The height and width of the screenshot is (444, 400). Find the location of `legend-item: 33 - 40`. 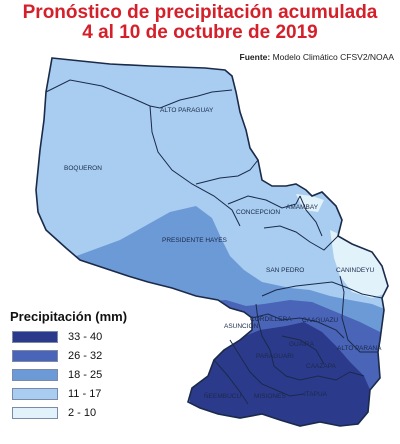

legend-item: 33 - 40 is located at coordinates (68, 337).